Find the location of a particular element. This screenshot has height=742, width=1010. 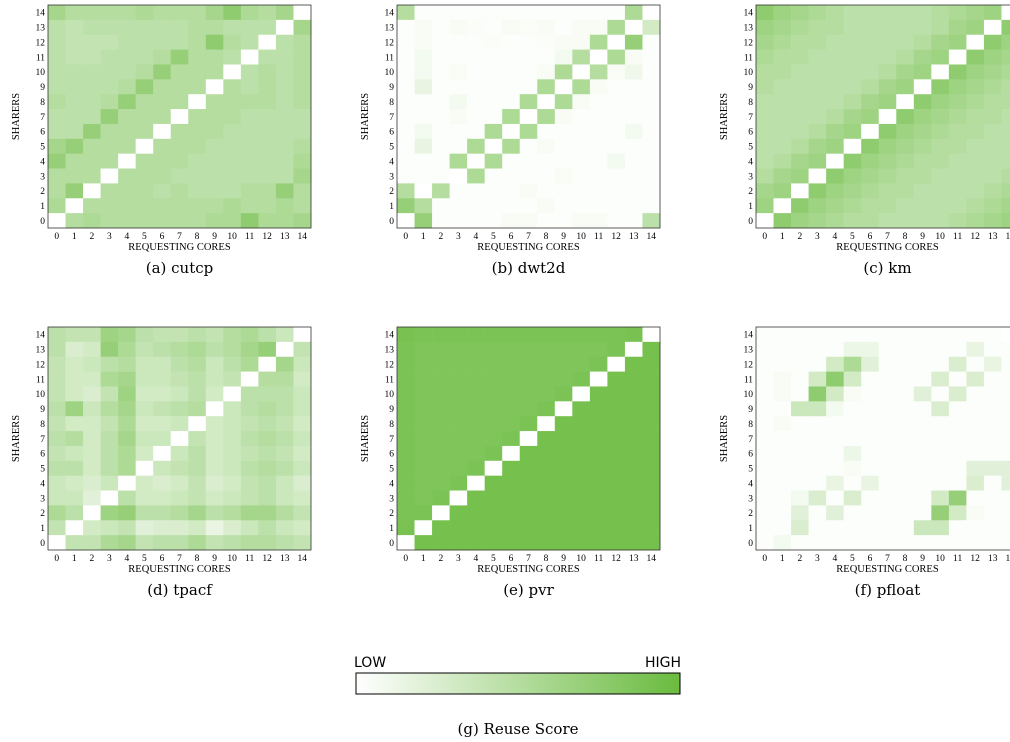

legend-high-label: HIGH is located at coordinates (663, 663).